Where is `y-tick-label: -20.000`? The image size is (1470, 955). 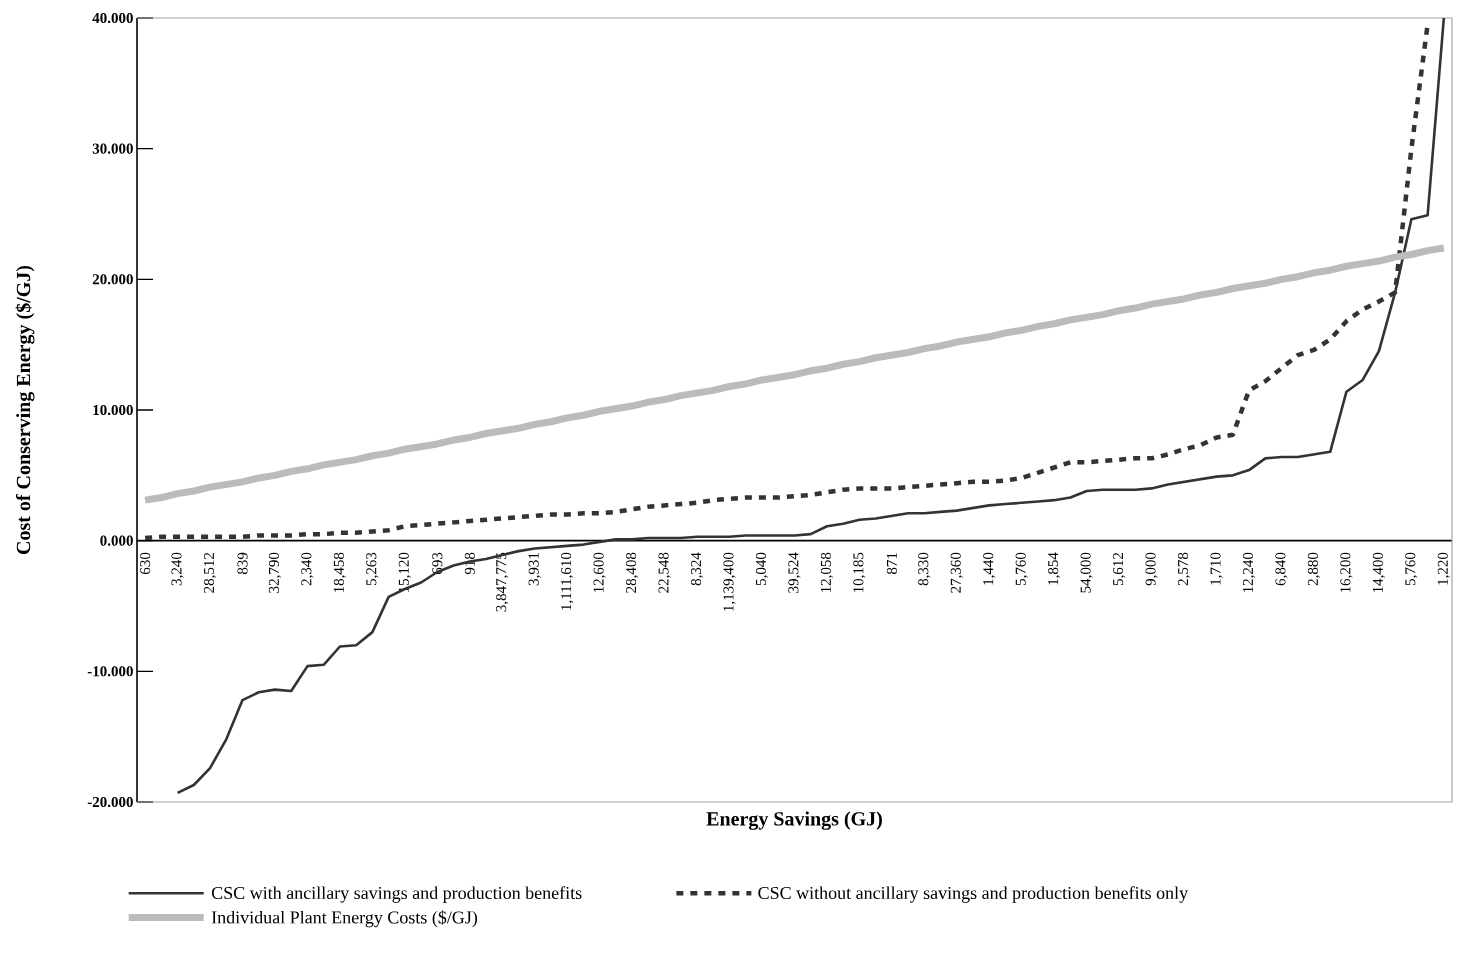 y-tick-label: -20.000 is located at coordinates (110, 802).